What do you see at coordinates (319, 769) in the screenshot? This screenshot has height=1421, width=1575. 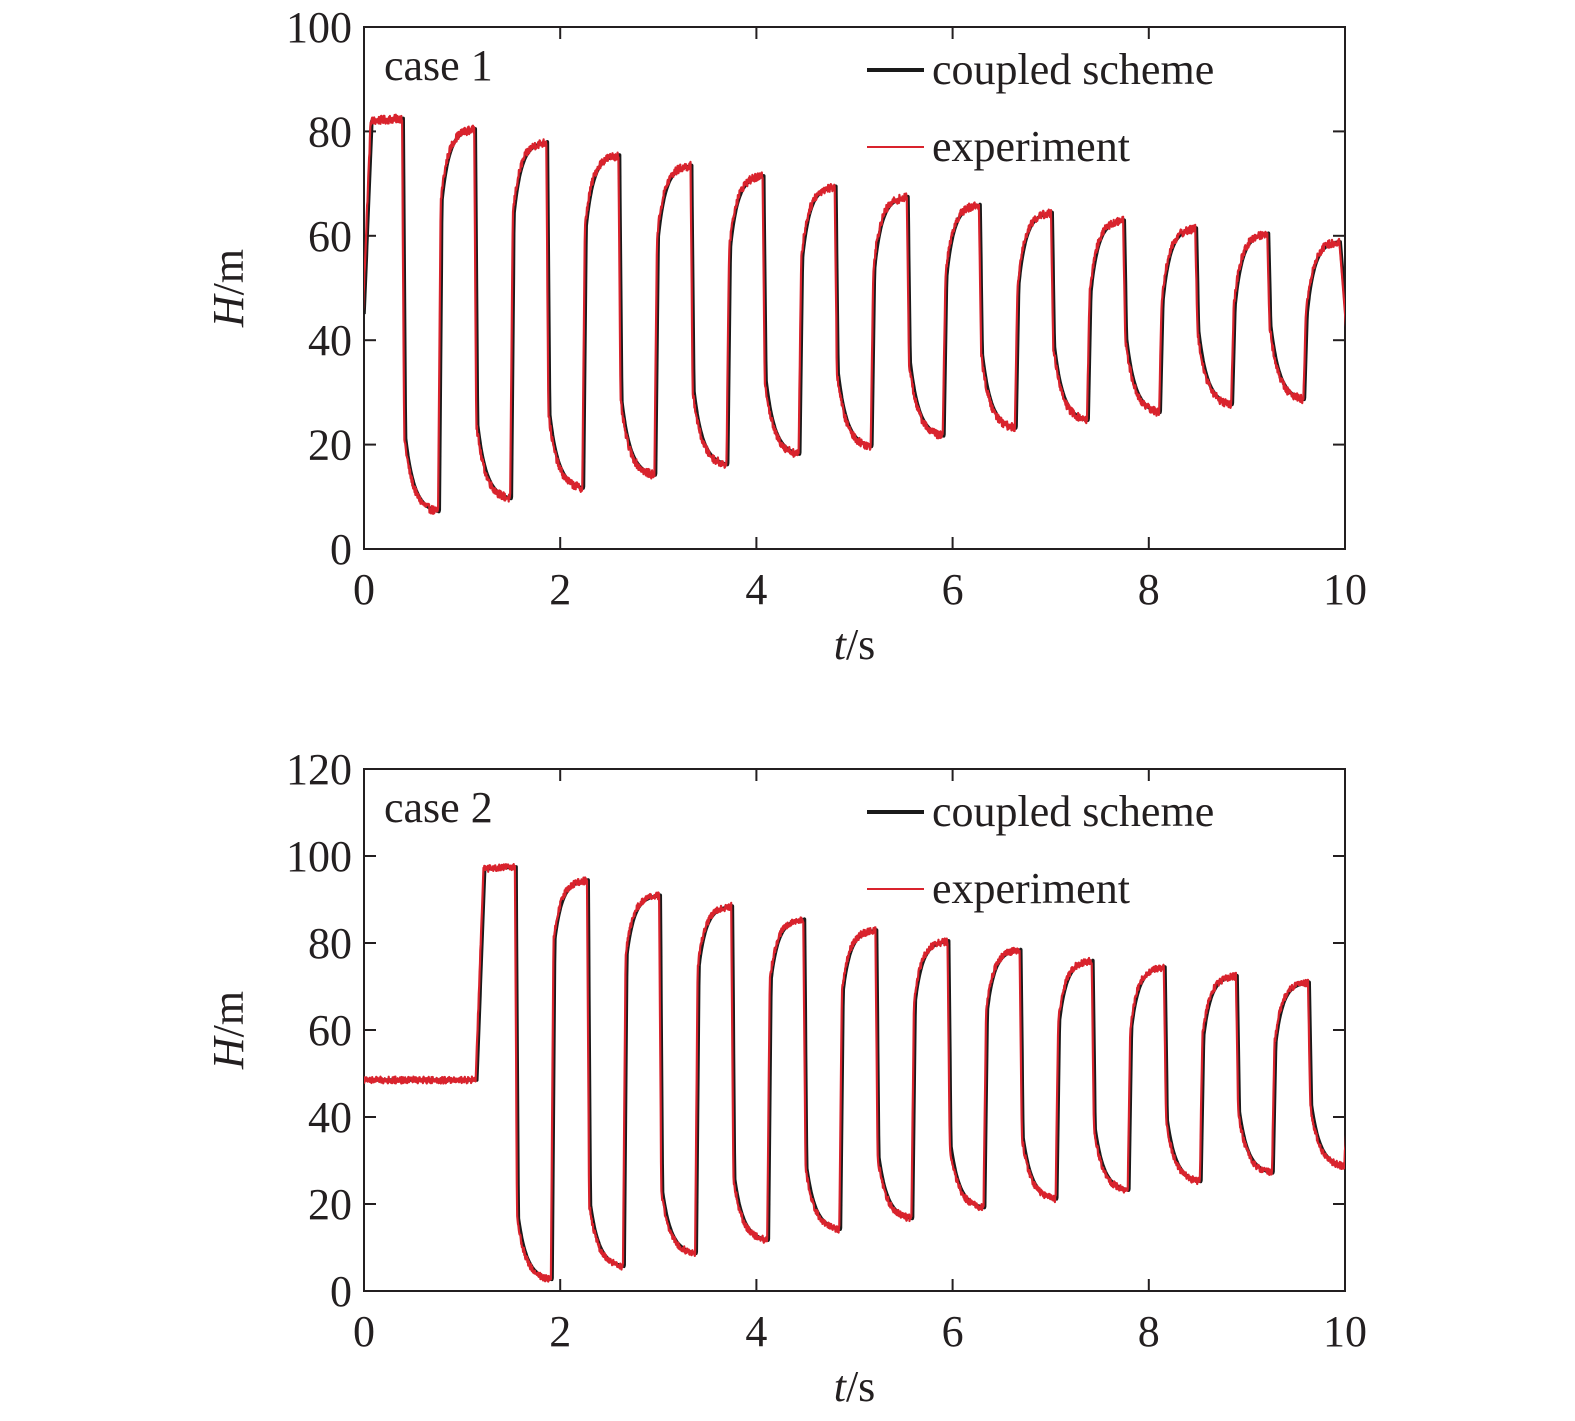 I see `y-tick-label: 120` at bounding box center [319, 769].